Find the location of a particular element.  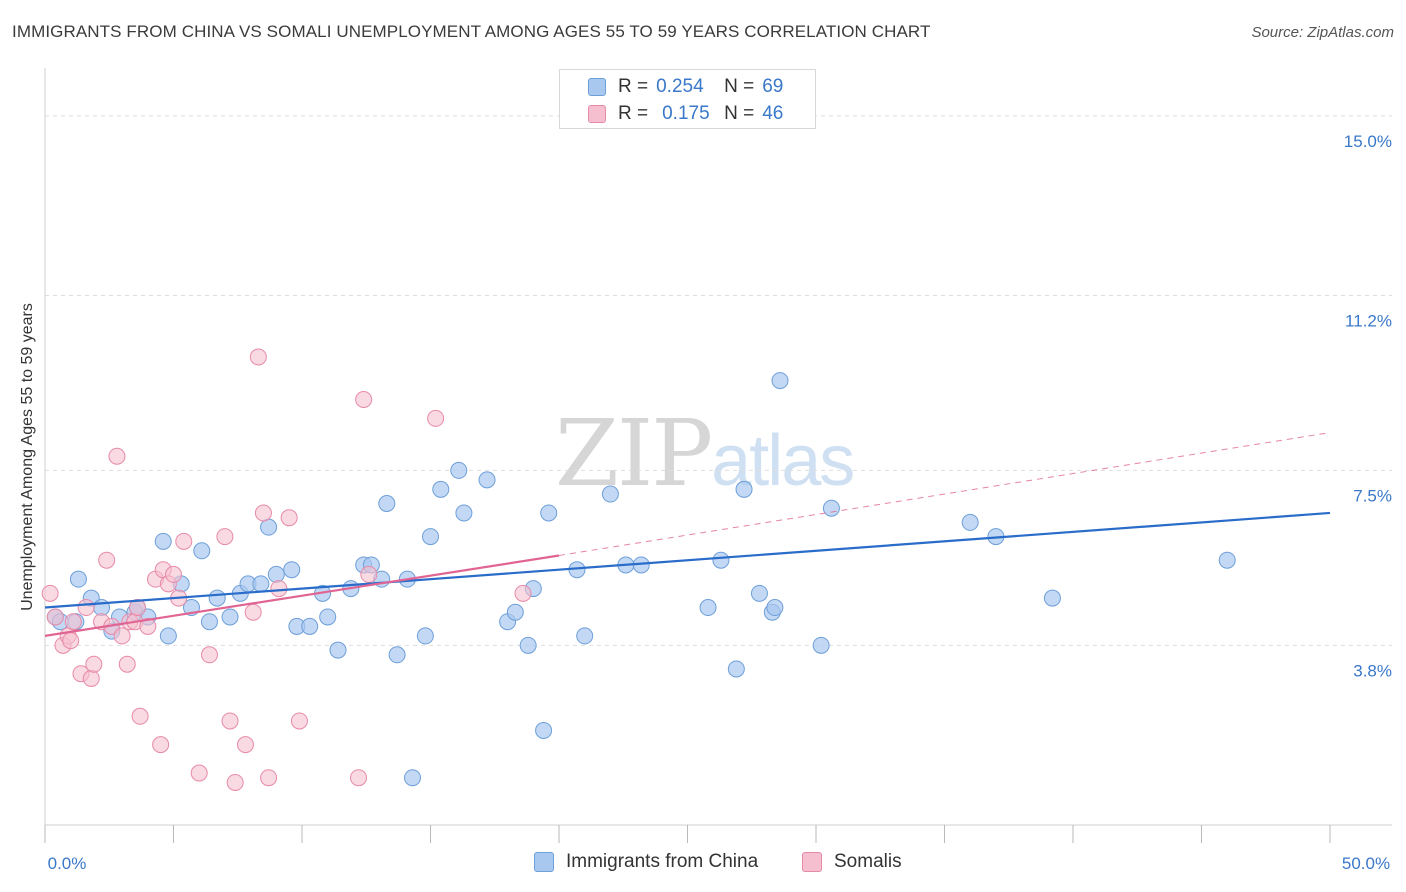

somali-trend-extension is located at coordinates (944, 494).